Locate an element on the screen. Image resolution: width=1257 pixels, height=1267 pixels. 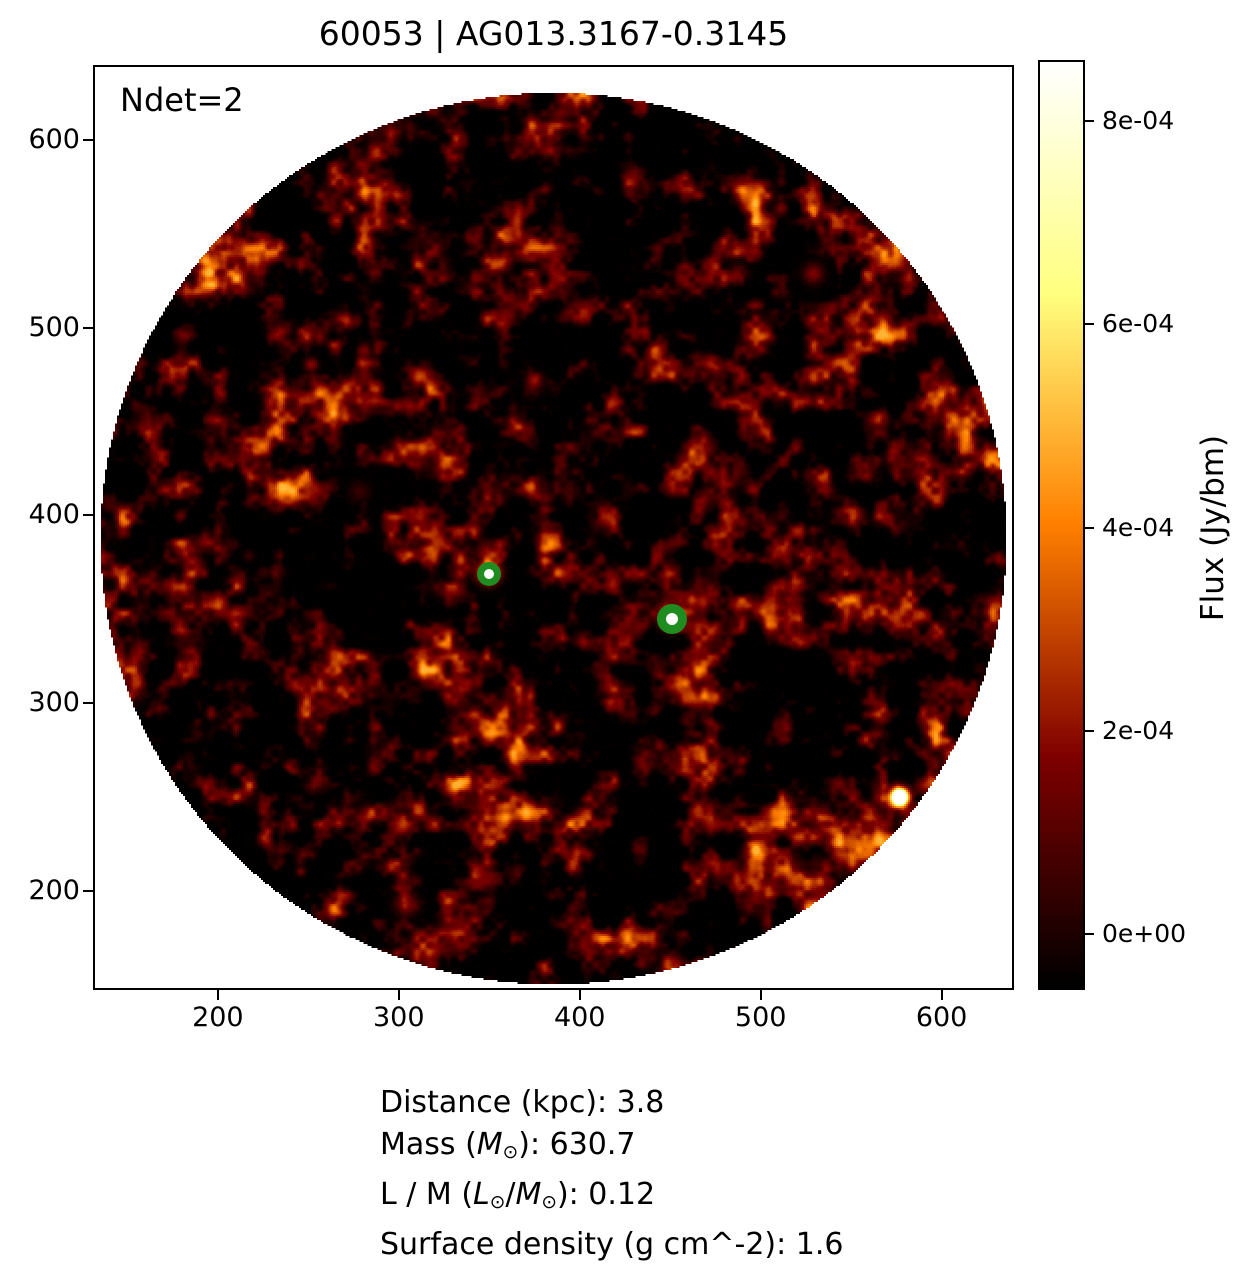
x-tick-label: 600 is located at coordinates (941, 1017).